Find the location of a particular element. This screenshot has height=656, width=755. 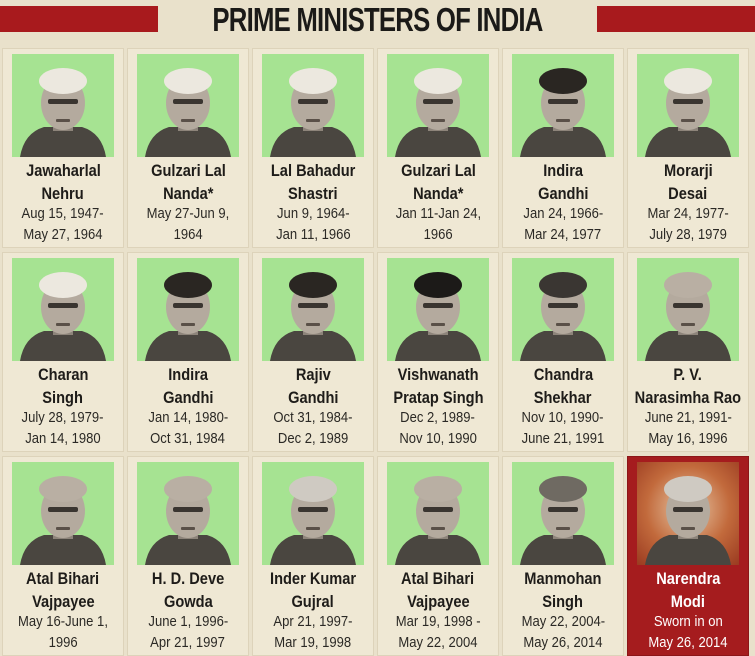

pm-term-line2: 1996 is located at coordinates (63, 643).